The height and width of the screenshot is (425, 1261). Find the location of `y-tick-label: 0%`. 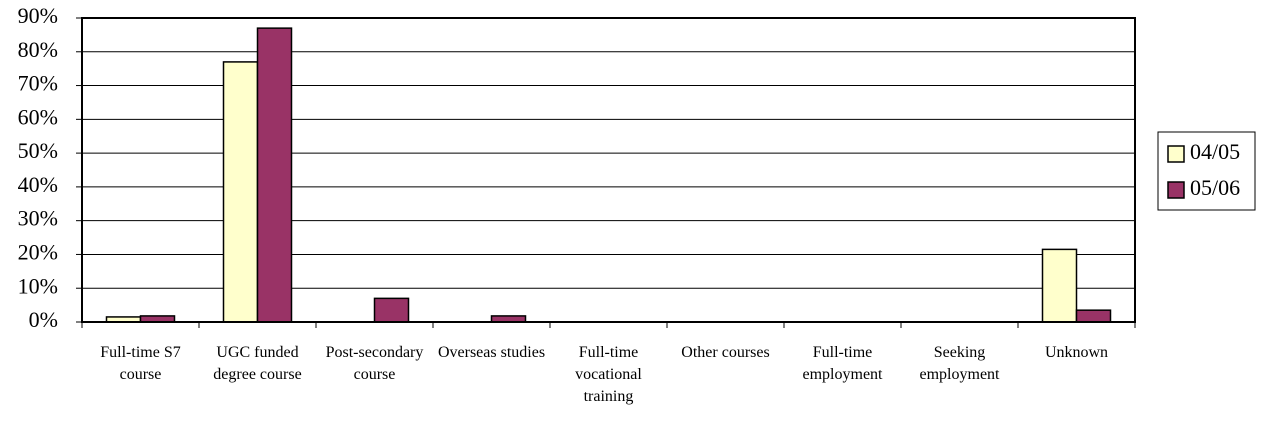

y-tick-label: 0% is located at coordinates (43, 319).